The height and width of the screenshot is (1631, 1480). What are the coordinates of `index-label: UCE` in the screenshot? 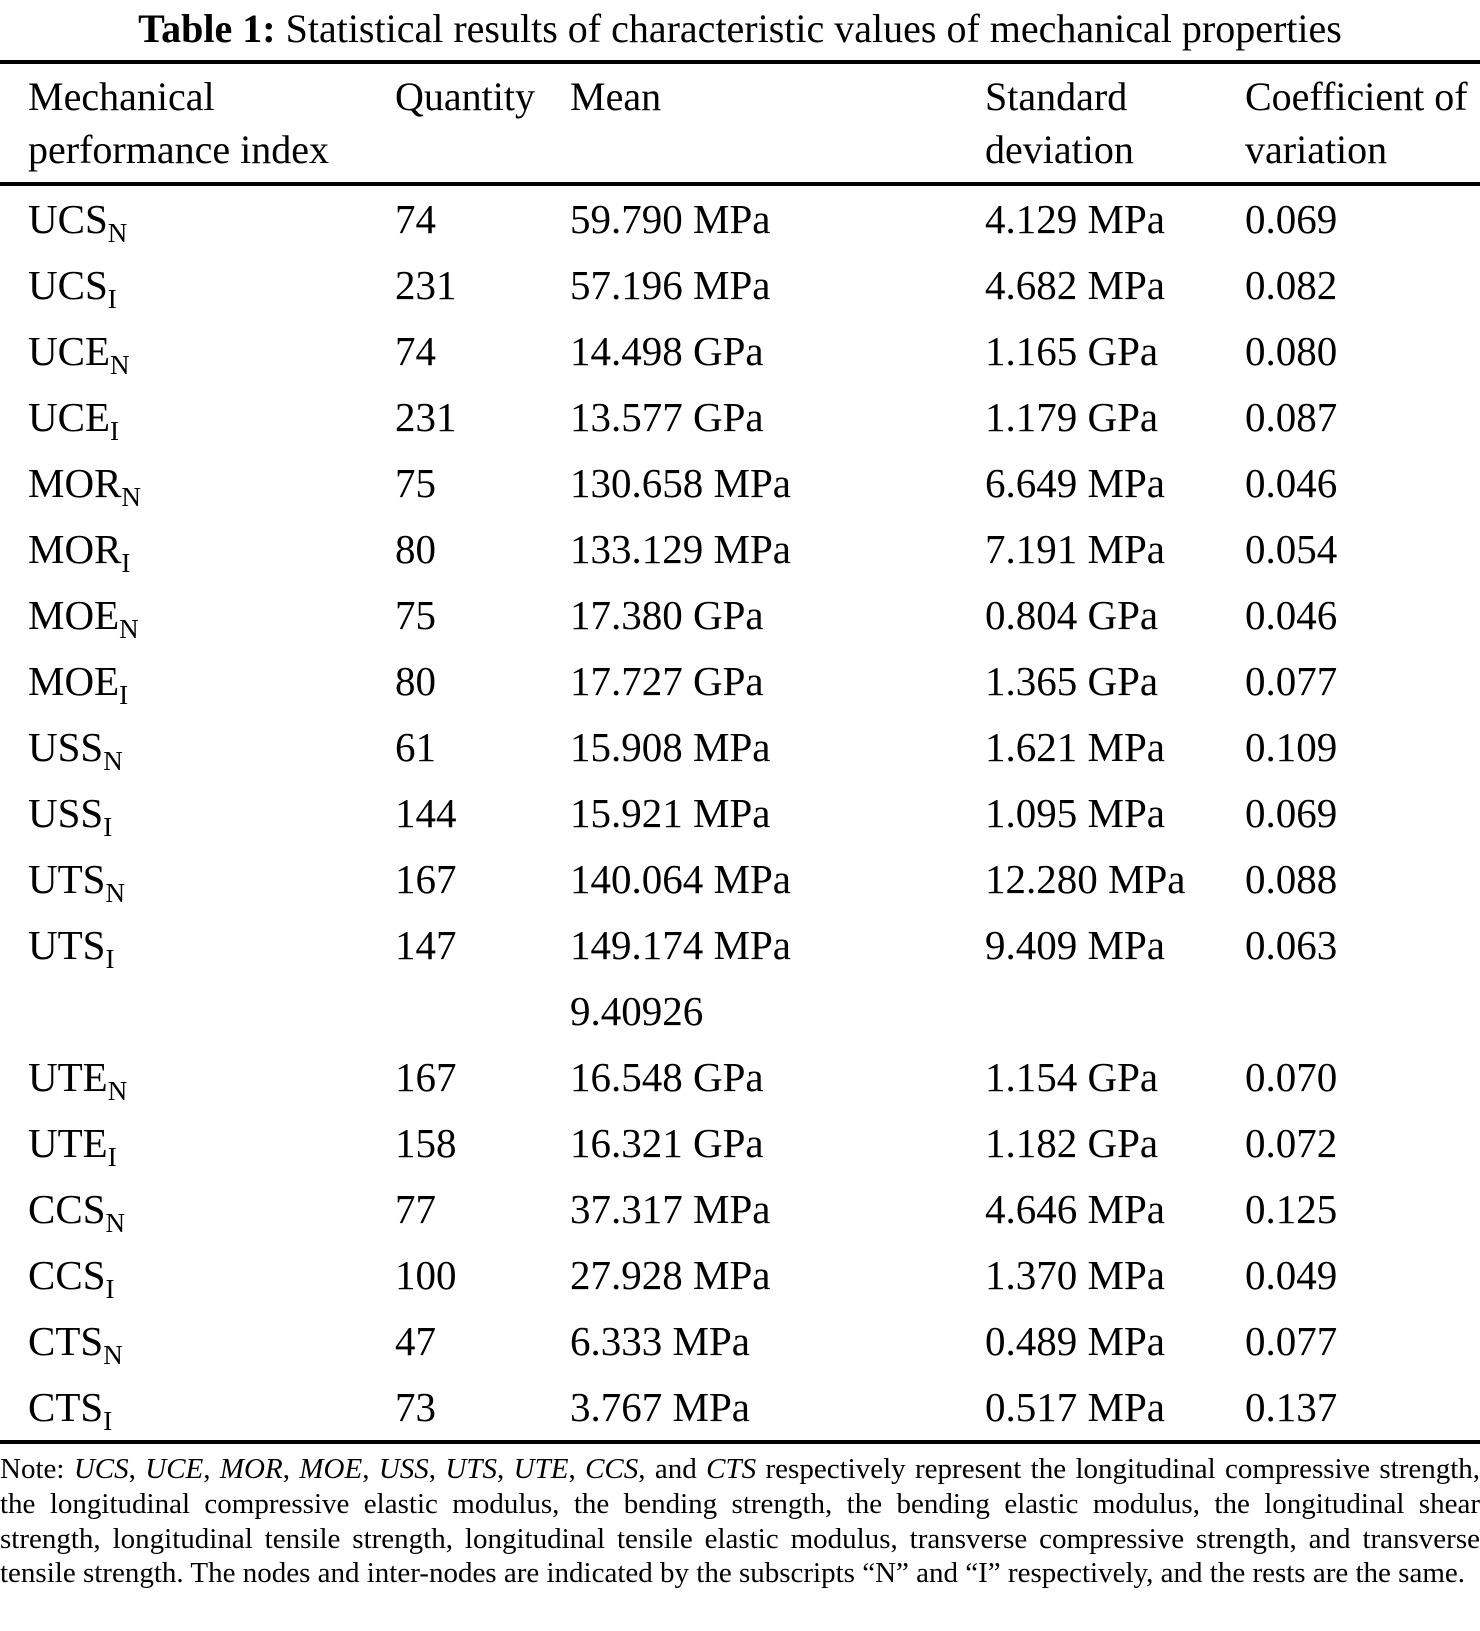 It's located at (69, 417).